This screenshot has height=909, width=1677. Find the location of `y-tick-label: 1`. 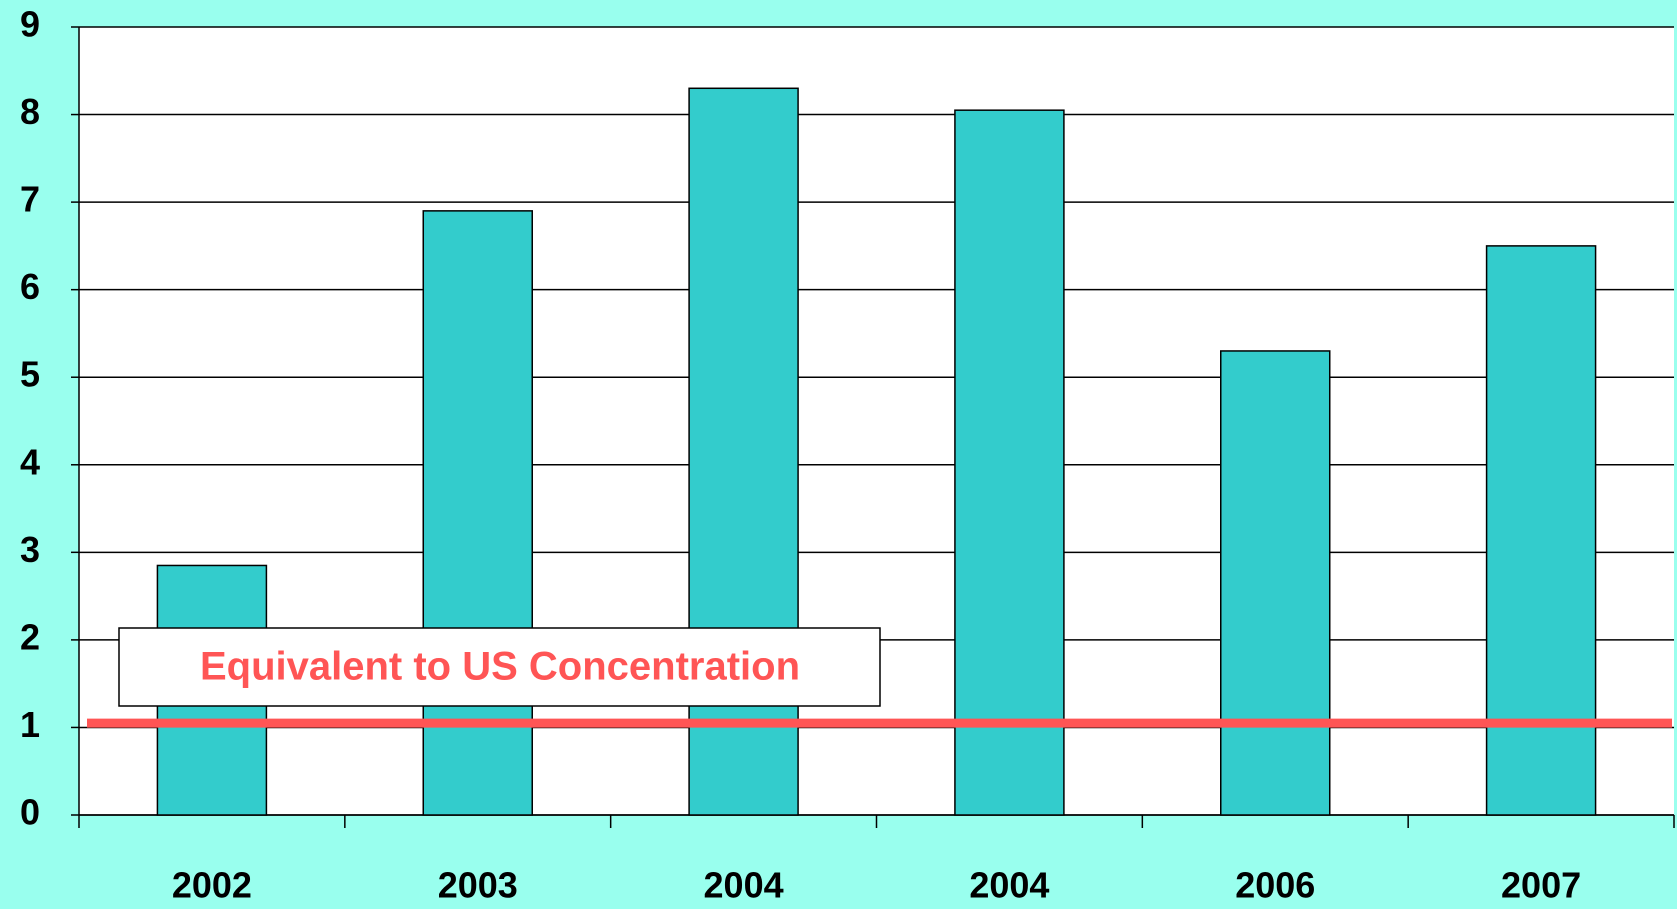

y-tick-label: 1 is located at coordinates (30, 724).